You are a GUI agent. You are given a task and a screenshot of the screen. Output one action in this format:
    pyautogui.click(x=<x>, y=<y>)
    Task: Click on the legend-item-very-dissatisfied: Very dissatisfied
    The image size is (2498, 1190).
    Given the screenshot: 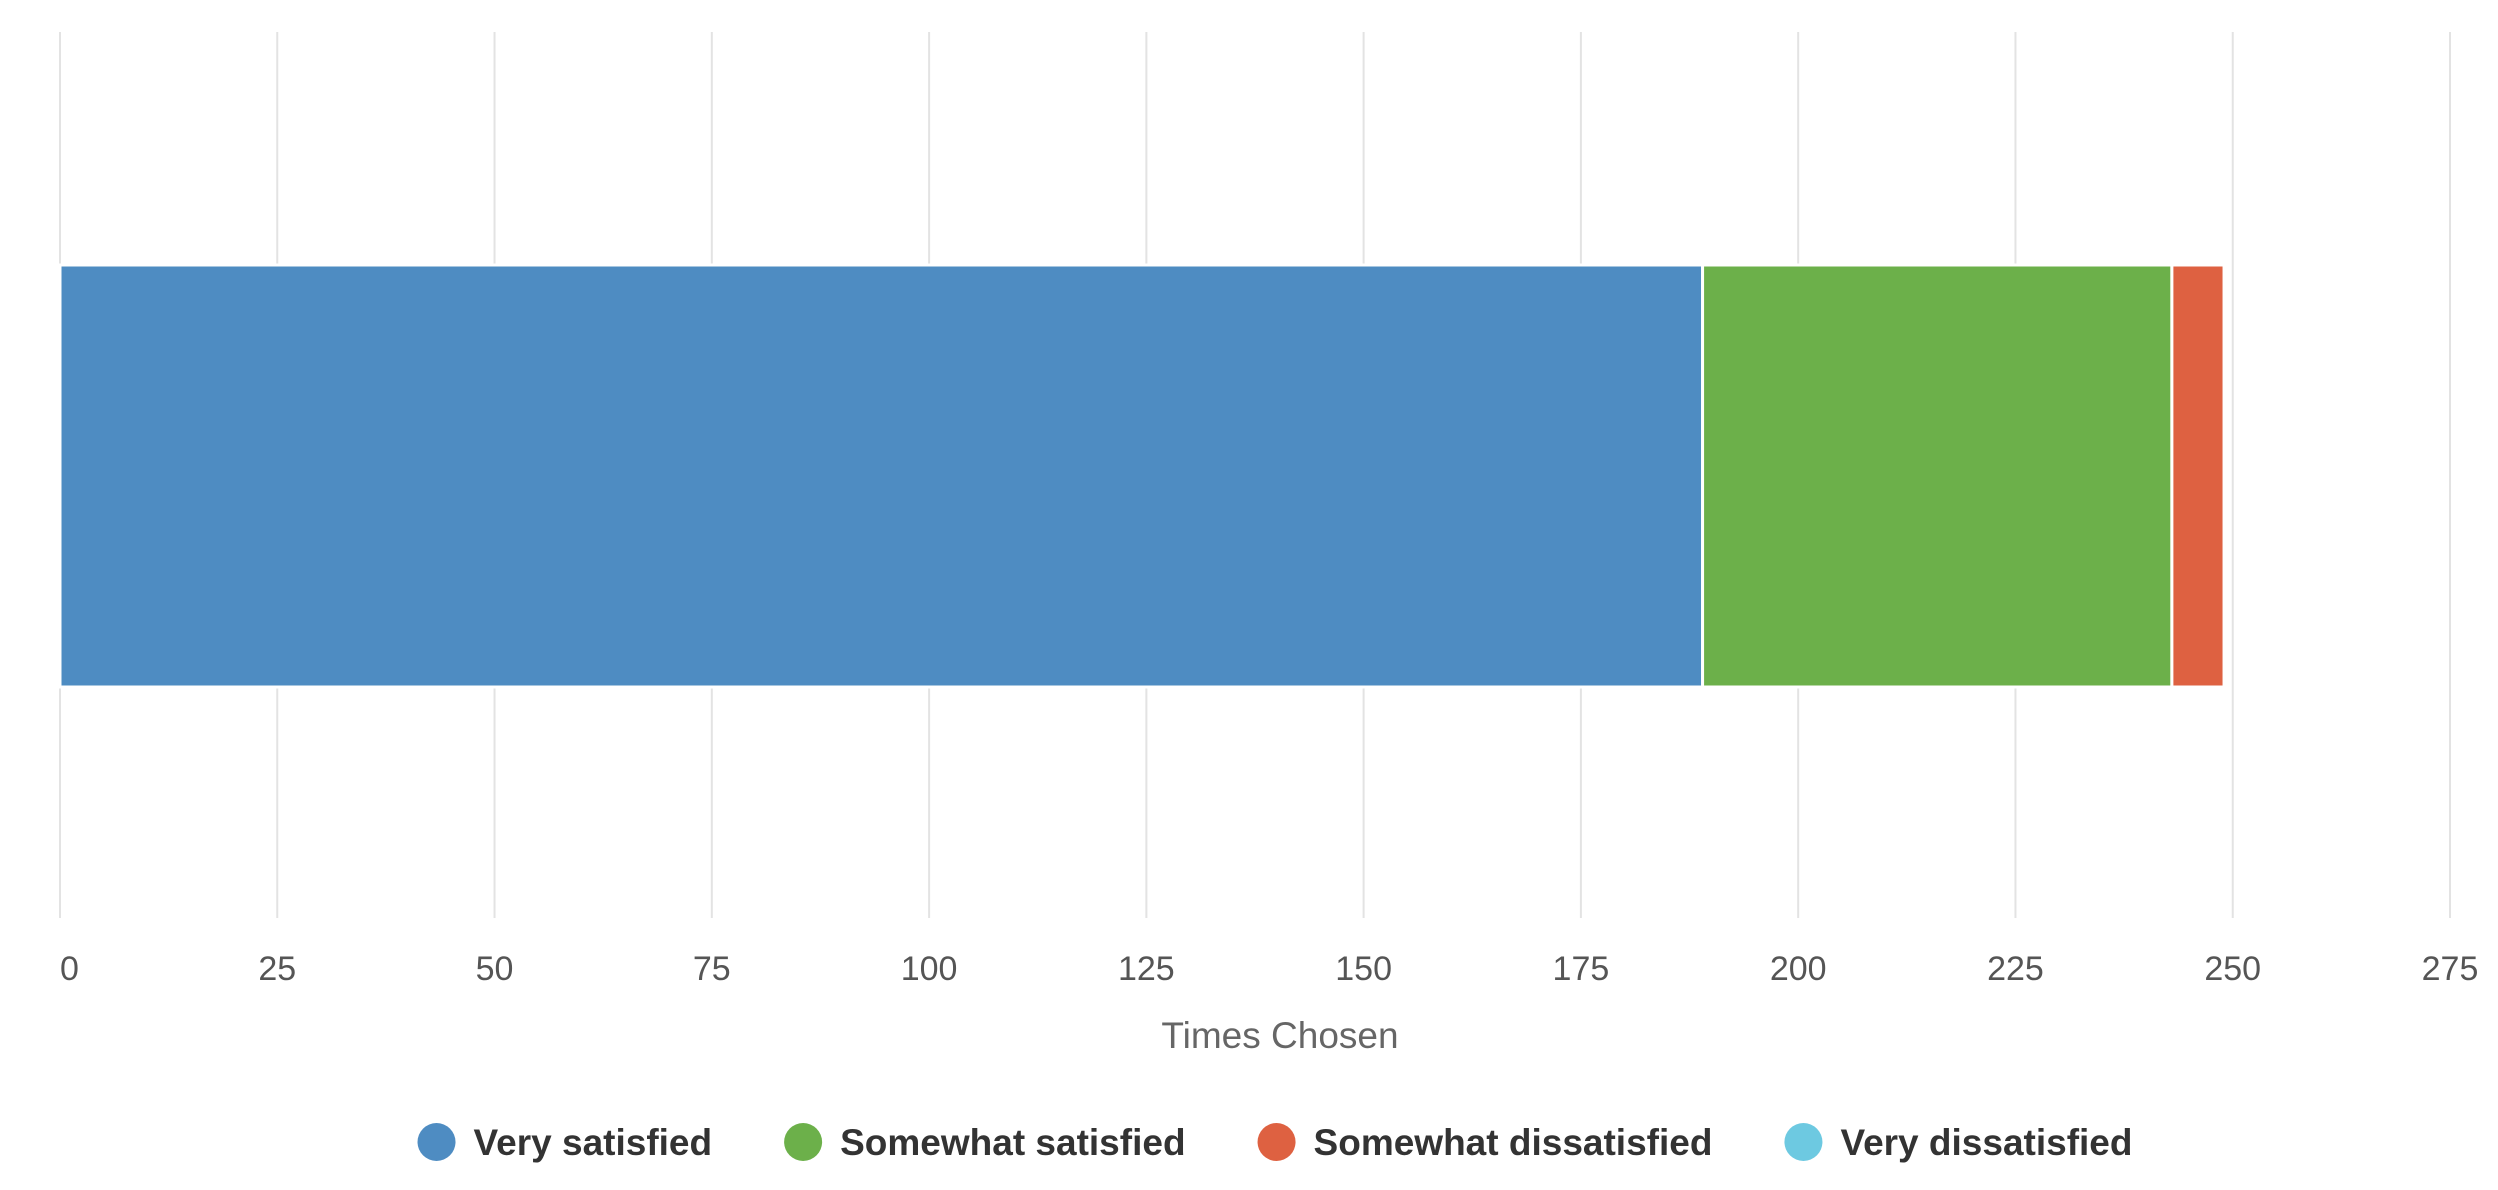 What is the action you would take?
    pyautogui.click(x=1958, y=1142)
    